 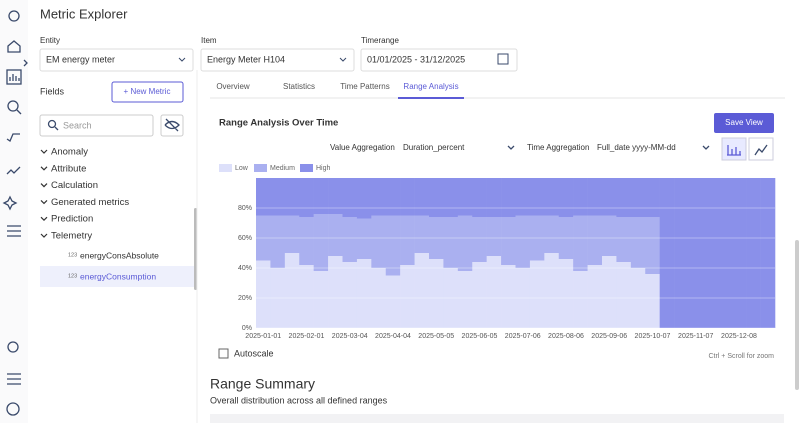 I want to click on summary-title: Range Summary, so click(x=262, y=384).